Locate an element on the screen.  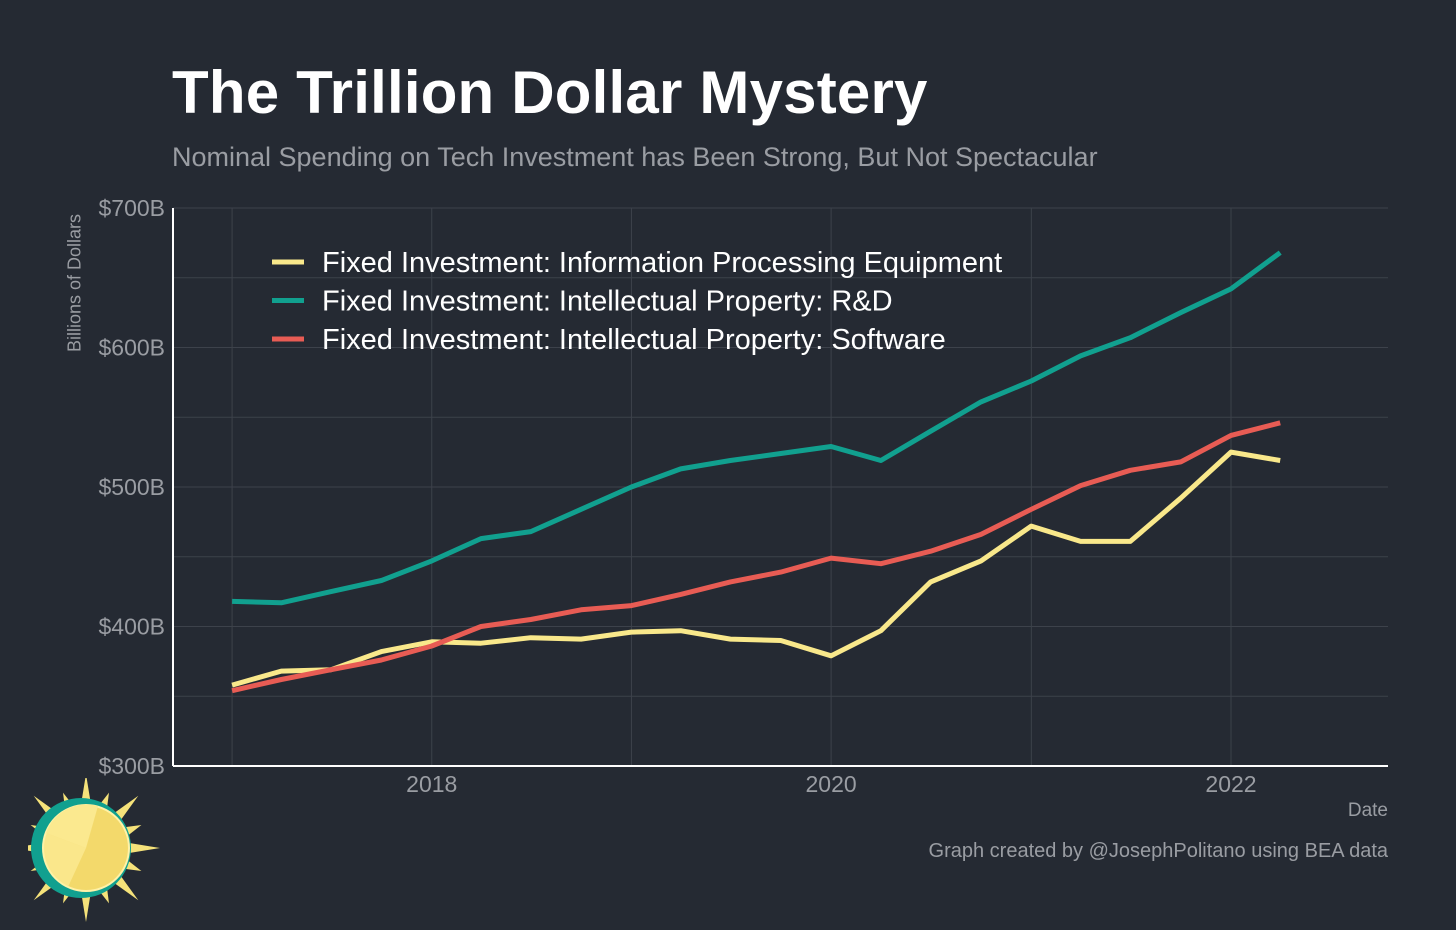
x-tick-label: 2020 is located at coordinates (831, 784).